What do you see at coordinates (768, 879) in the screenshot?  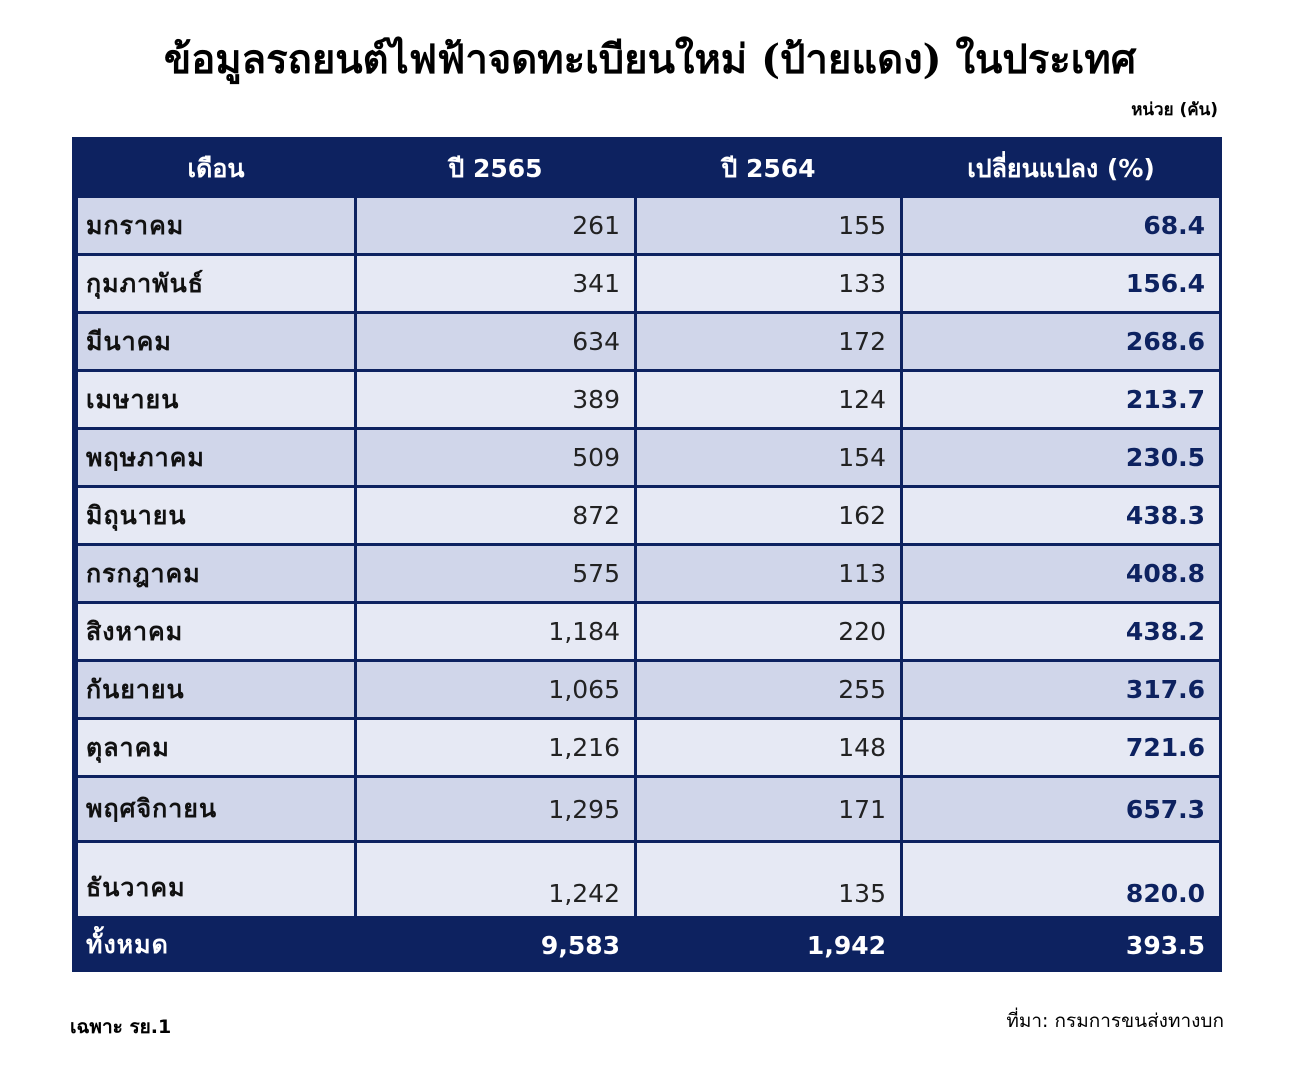 I see `value-2564-cell: 135` at bounding box center [768, 879].